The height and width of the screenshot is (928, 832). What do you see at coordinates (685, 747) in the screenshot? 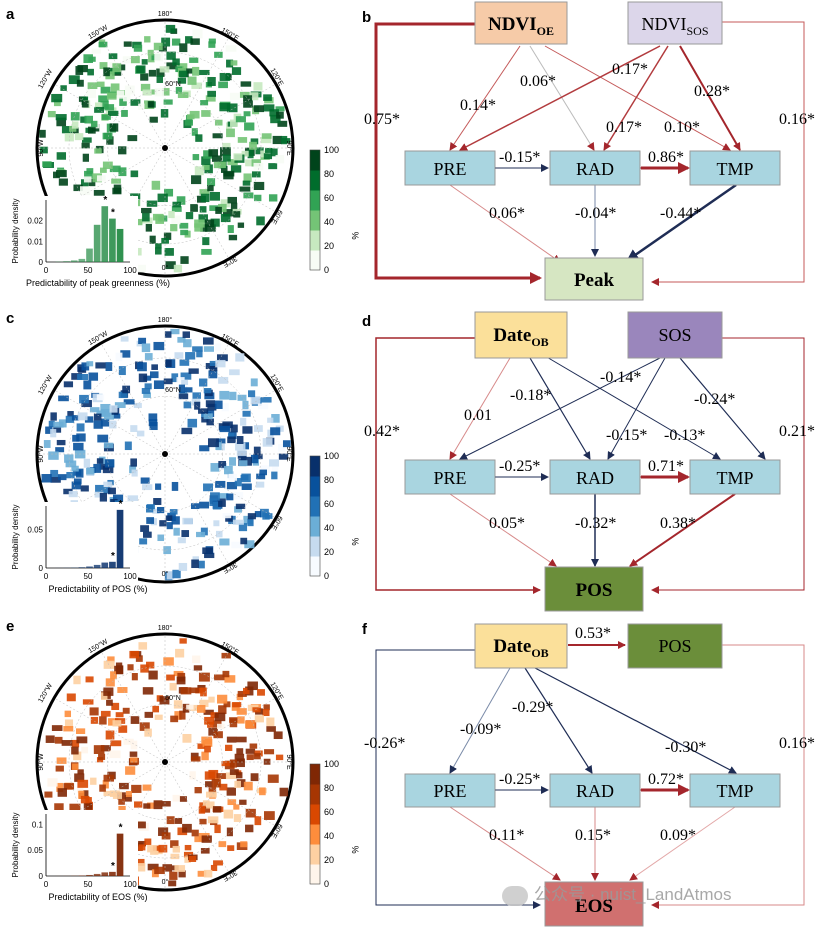
I see `coef-ob-tmp-f: -0.30*` at bounding box center [685, 747].